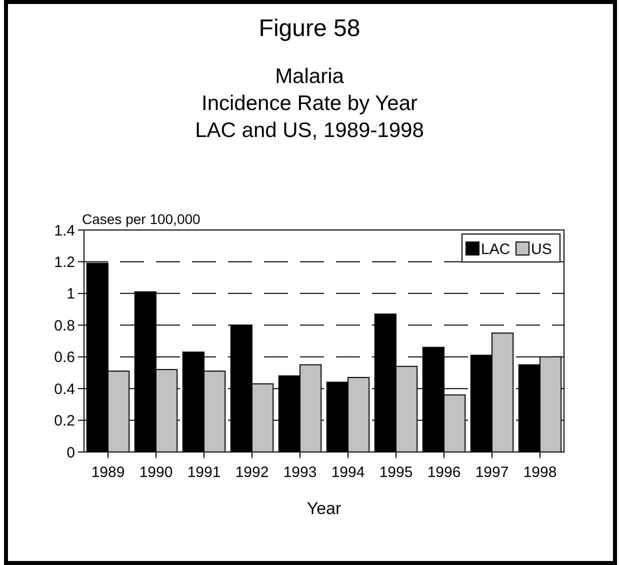  What do you see at coordinates (540, 472) in the screenshot?
I see `x-tick-label: 1998` at bounding box center [540, 472].